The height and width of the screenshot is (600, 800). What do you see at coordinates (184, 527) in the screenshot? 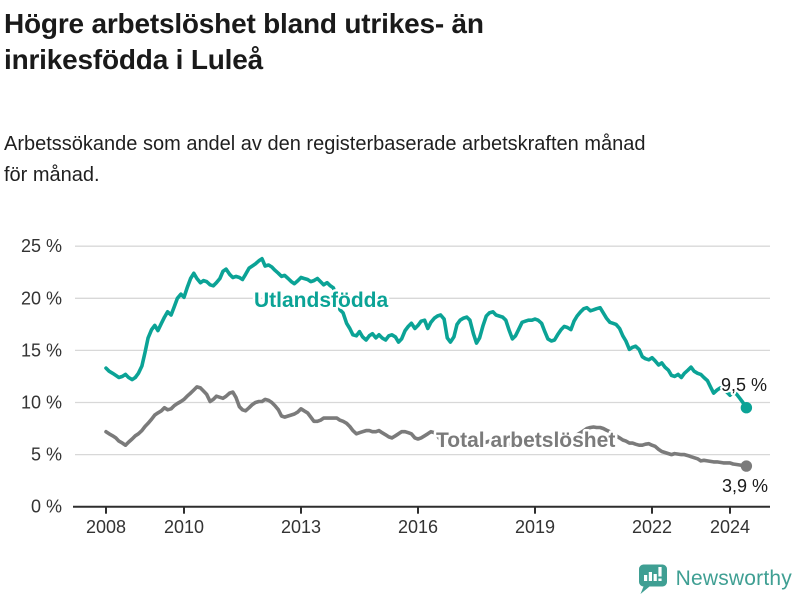
I see `x-axis-tick-label: 2010` at bounding box center [184, 527].